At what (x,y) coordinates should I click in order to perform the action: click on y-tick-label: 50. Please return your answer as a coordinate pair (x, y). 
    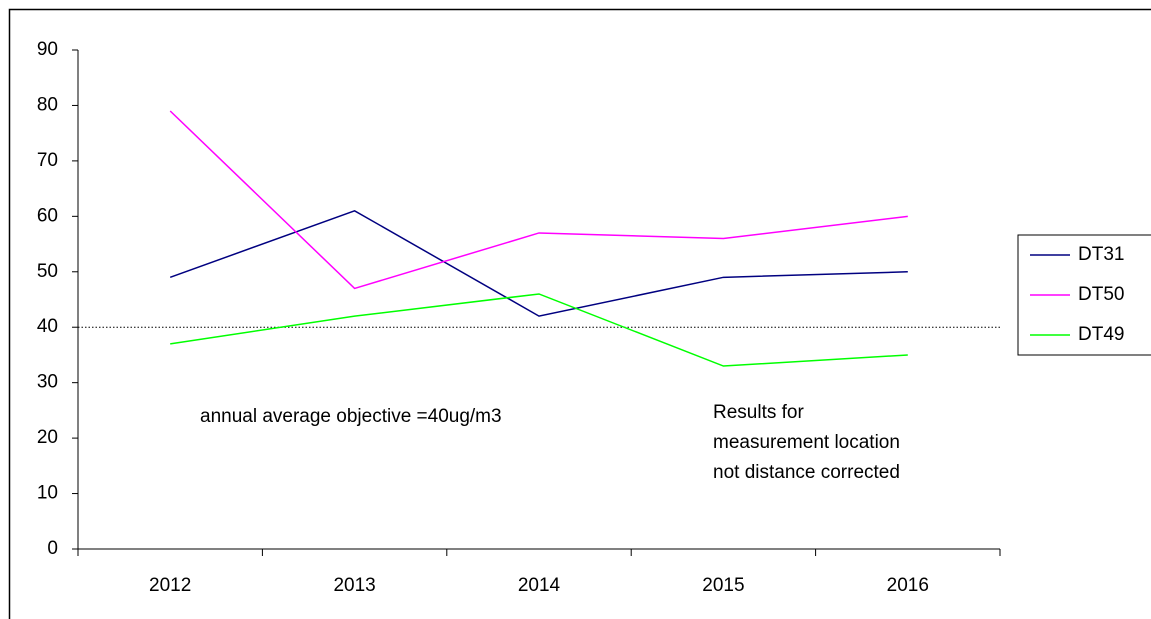
    Looking at the image, I should click on (47, 271).